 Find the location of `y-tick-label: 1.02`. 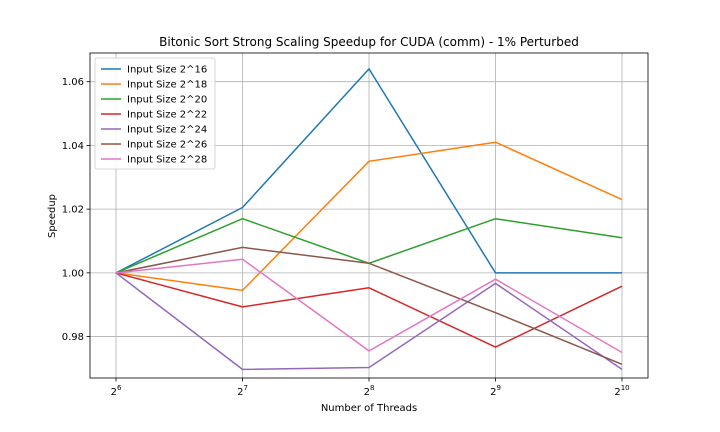

y-tick-label: 1.02 is located at coordinates (73, 210).